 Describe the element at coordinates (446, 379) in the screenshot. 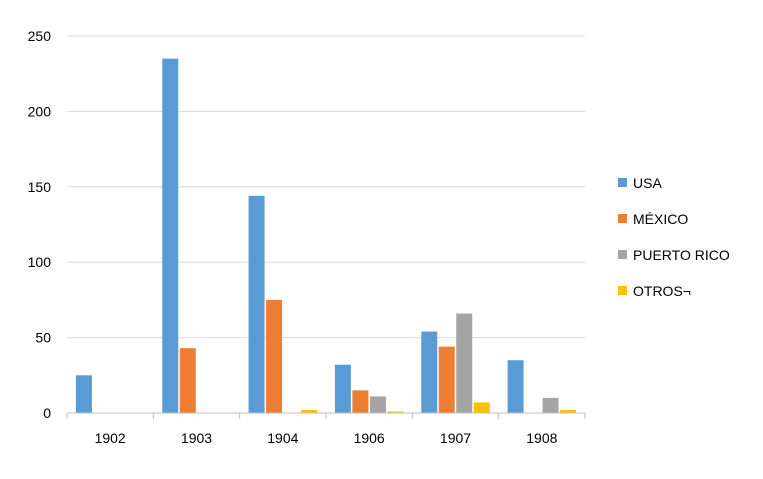

I see `bar-m-xico-1907` at that location.